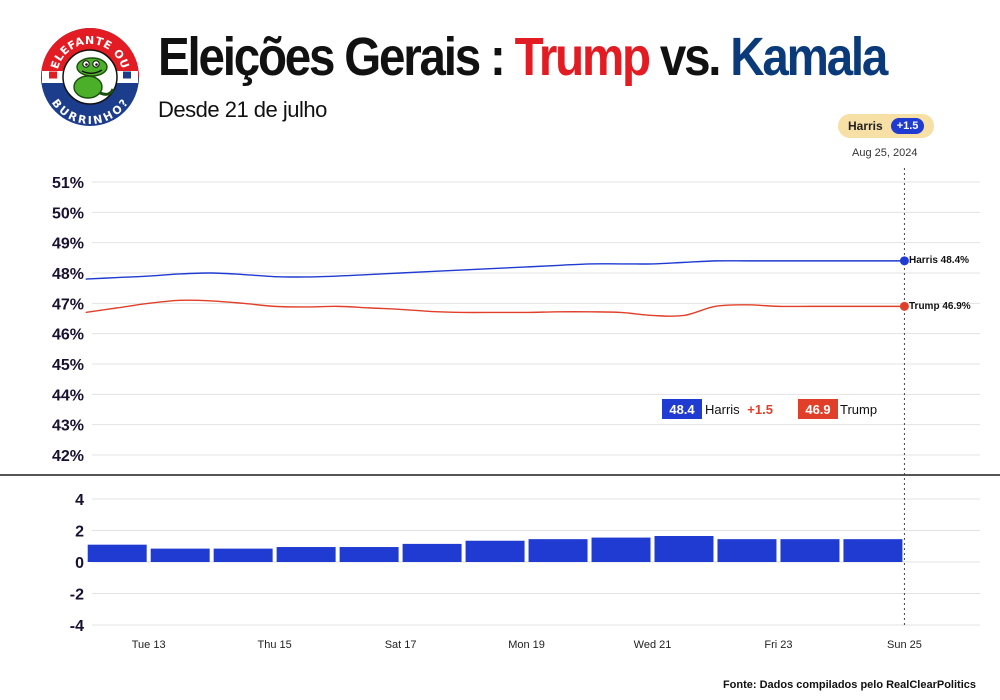 This screenshot has width=1000, height=700. I want to click on x-tick-label: Fri 23, so click(778, 645).